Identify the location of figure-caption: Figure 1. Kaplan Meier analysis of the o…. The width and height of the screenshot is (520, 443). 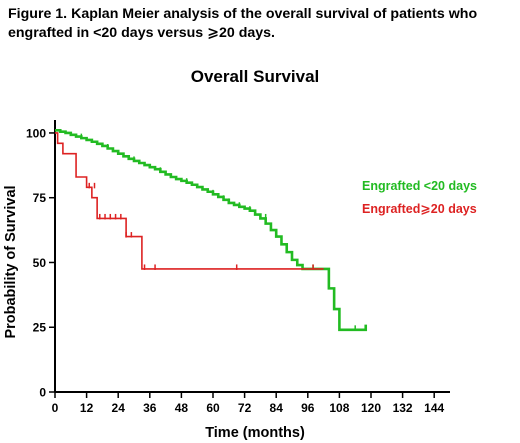
(260, 24).